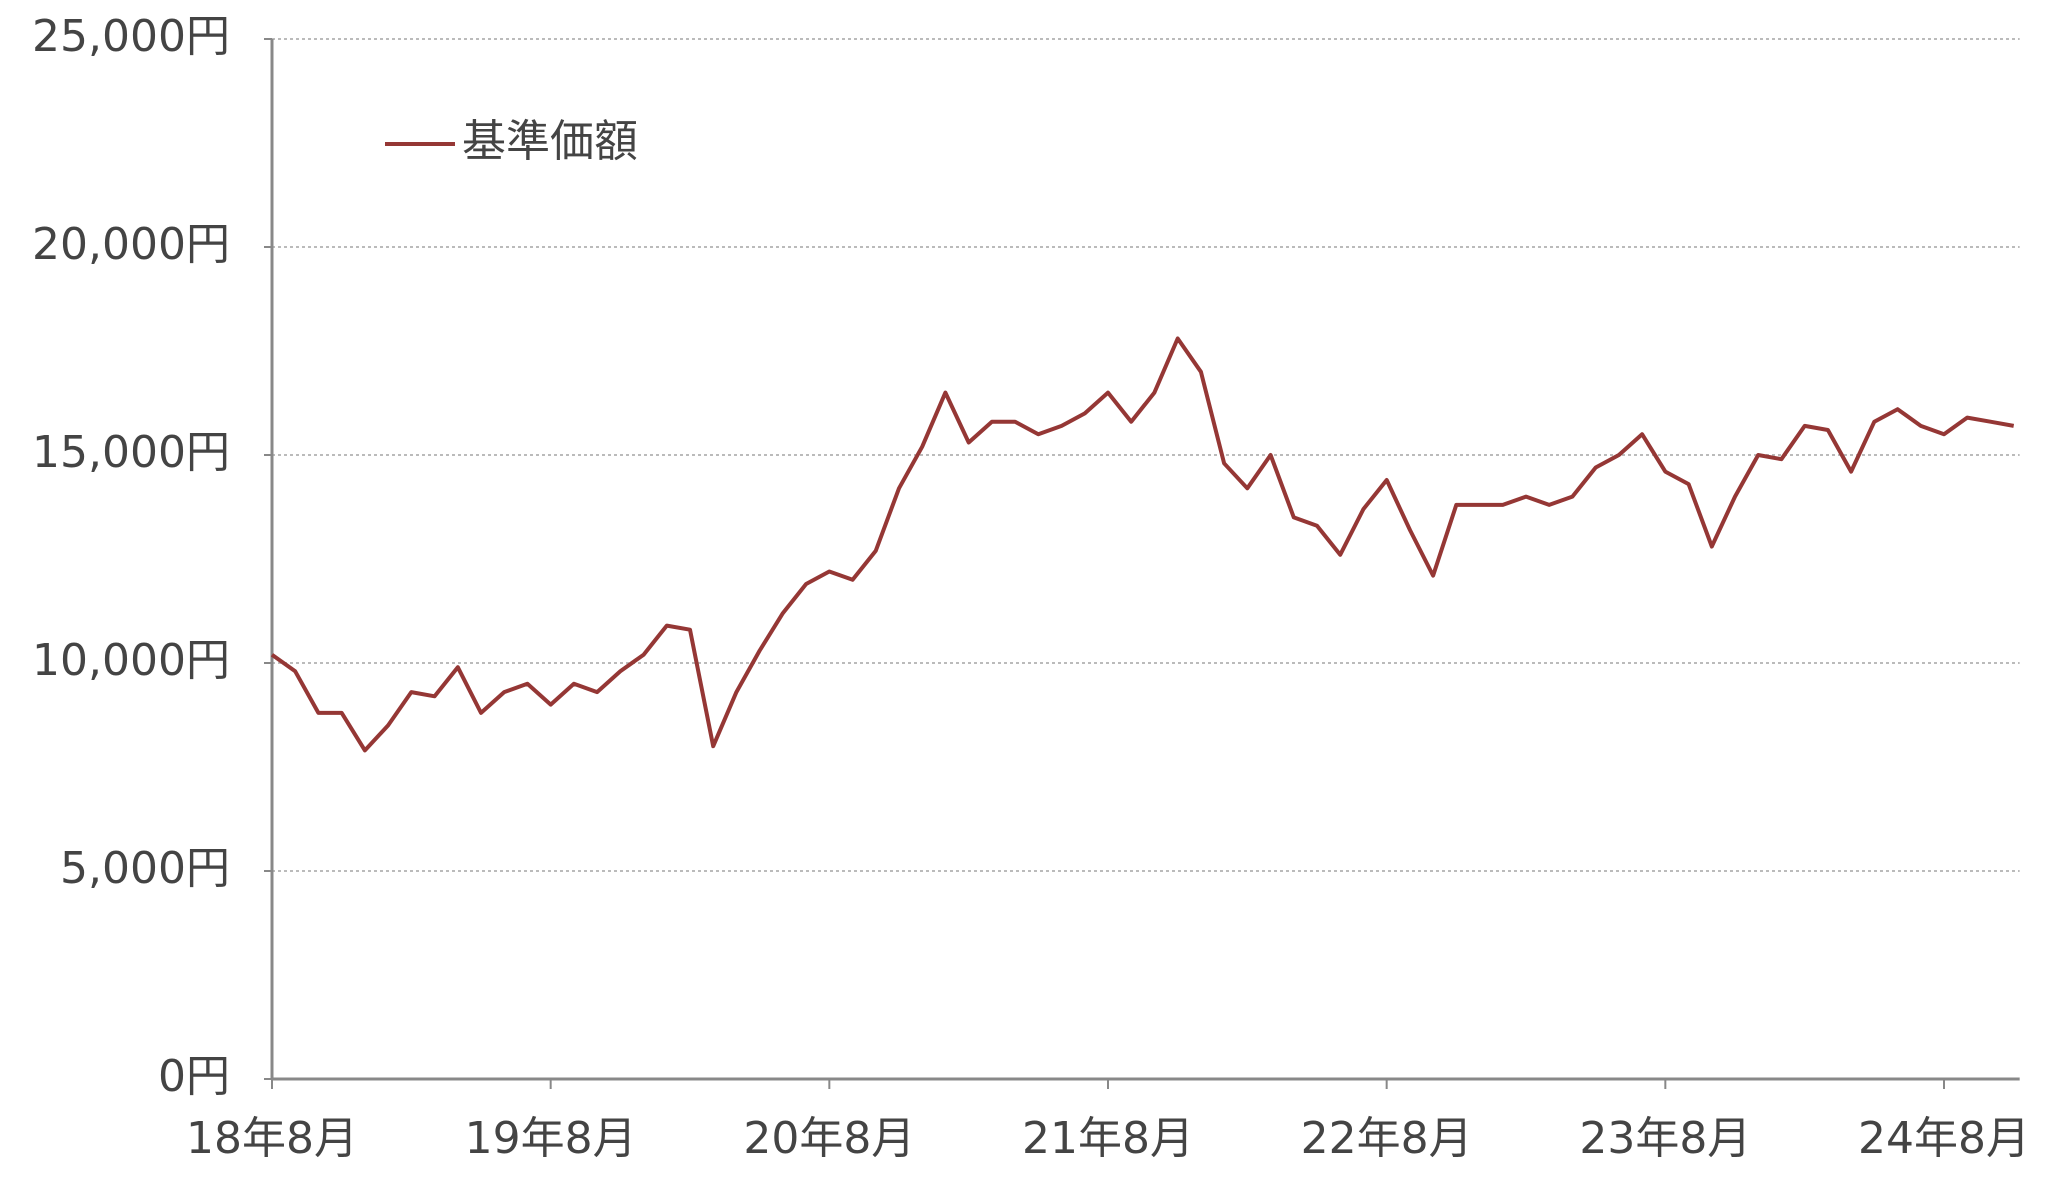 This screenshot has height=1182, width=2048. What do you see at coordinates (551, 1138) in the screenshot?
I see `x-tick-label: 19年8月` at bounding box center [551, 1138].